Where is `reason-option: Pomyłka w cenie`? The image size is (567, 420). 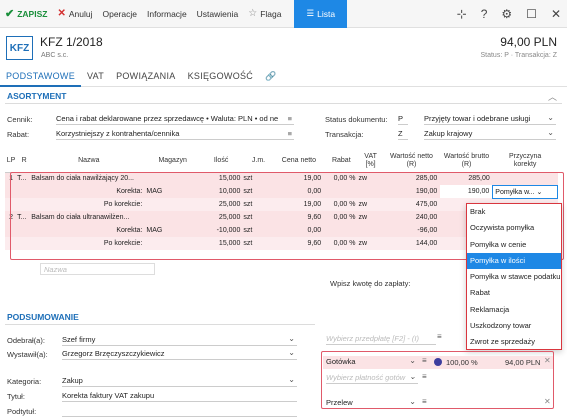
reason-option: Pomyłka w cenie is located at coordinates (498, 244).